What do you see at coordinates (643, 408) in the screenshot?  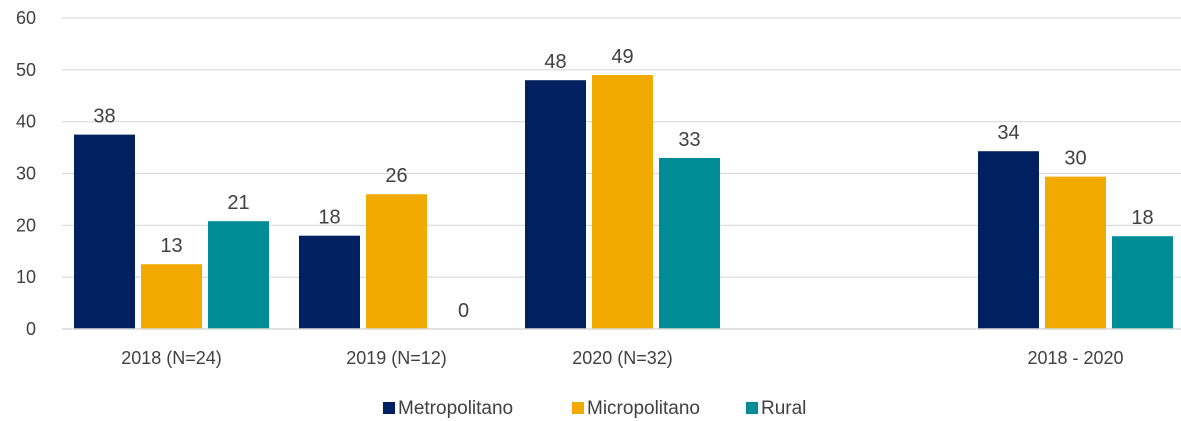 I see `legend-label: Micropolitano` at bounding box center [643, 408].